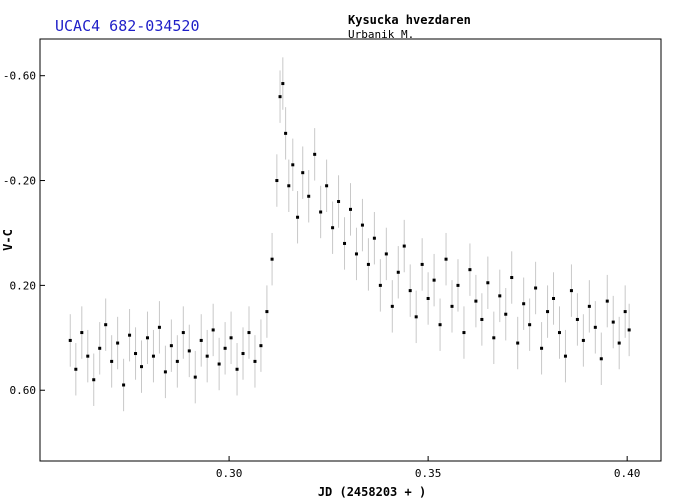  What do you see at coordinates (23, 390) in the screenshot?
I see `y-tick-label: 0.60` at bounding box center [23, 390].